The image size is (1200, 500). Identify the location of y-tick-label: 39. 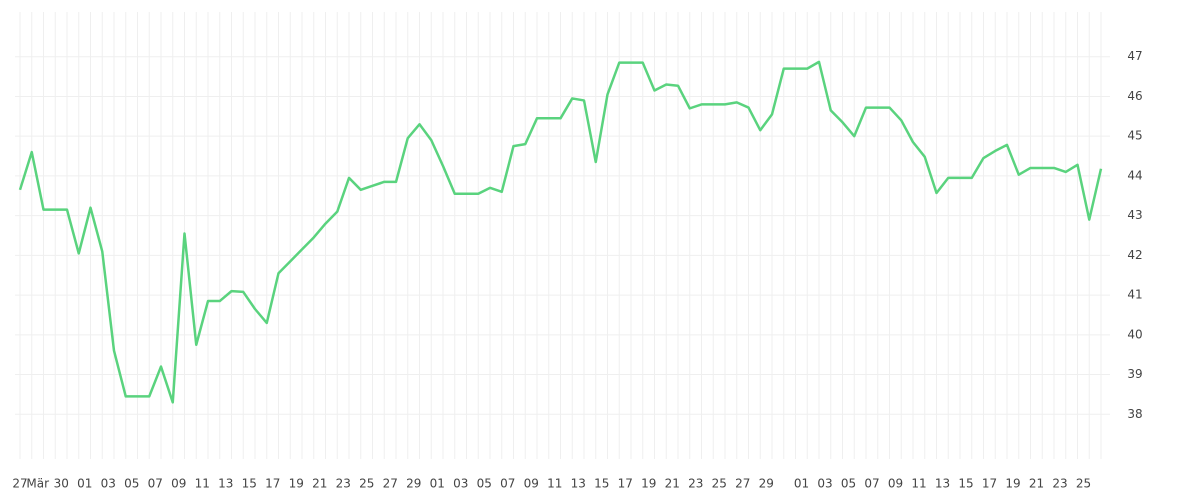
(1134, 374).